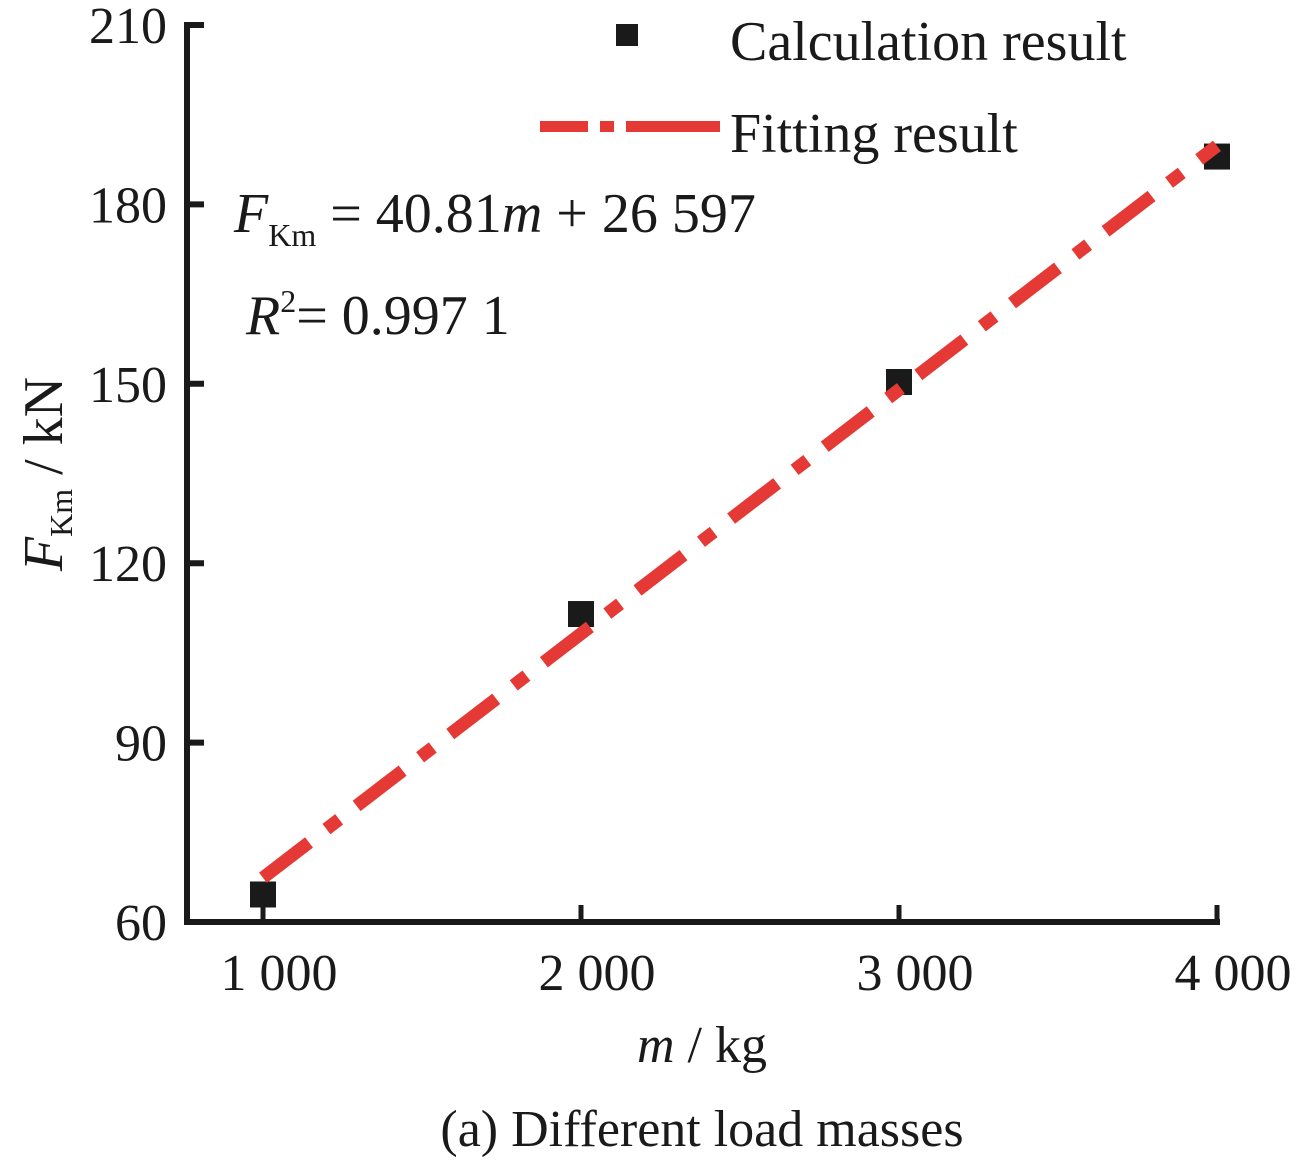 The height and width of the screenshot is (1162, 1302). What do you see at coordinates (915, 973) in the screenshot?
I see `x-tick-label: 3 000` at bounding box center [915, 973].